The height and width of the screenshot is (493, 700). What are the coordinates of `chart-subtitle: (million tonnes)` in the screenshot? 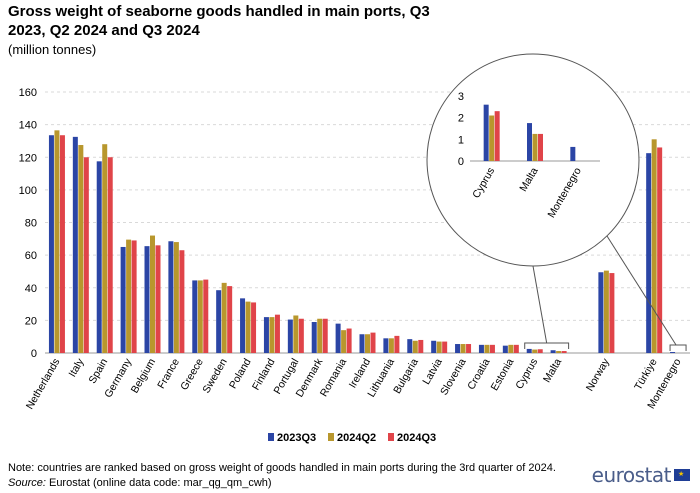 It's located at (52, 49).